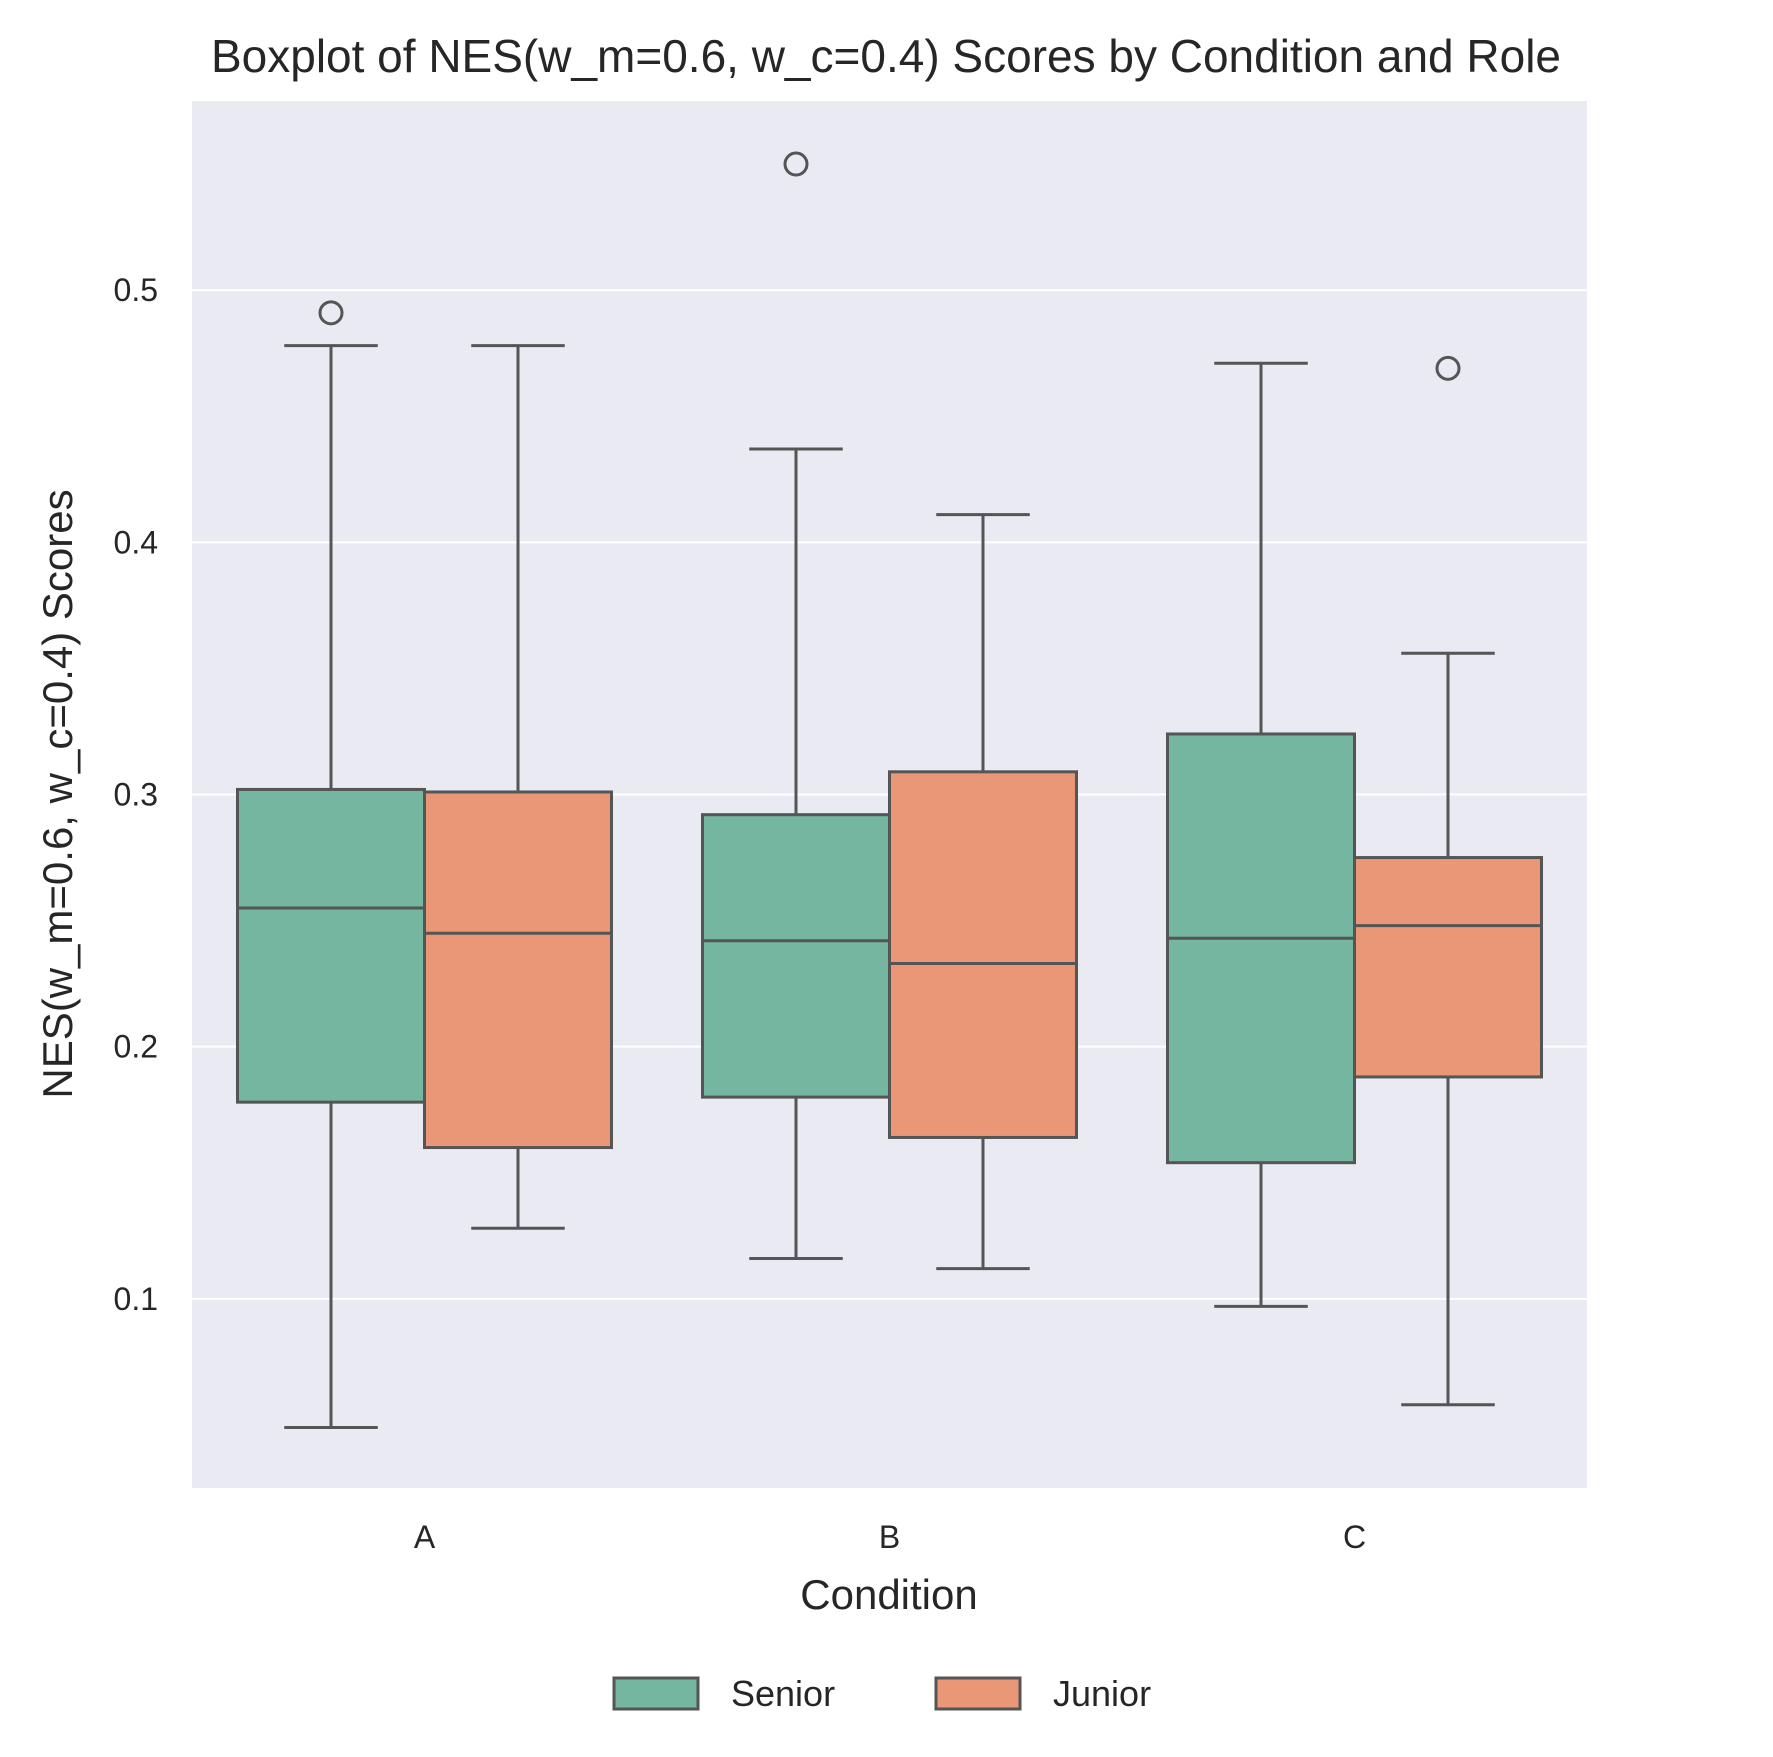 Image resolution: width=1773 pixels, height=1757 pixels. What do you see at coordinates (425, 1537) in the screenshot?
I see `x-tick-label: A` at bounding box center [425, 1537].